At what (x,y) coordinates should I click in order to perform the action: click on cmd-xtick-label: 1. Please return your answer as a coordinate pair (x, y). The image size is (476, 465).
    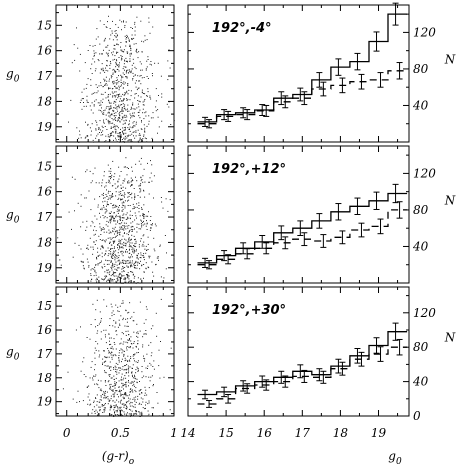
    Looking at the image, I should click on (174, 433).